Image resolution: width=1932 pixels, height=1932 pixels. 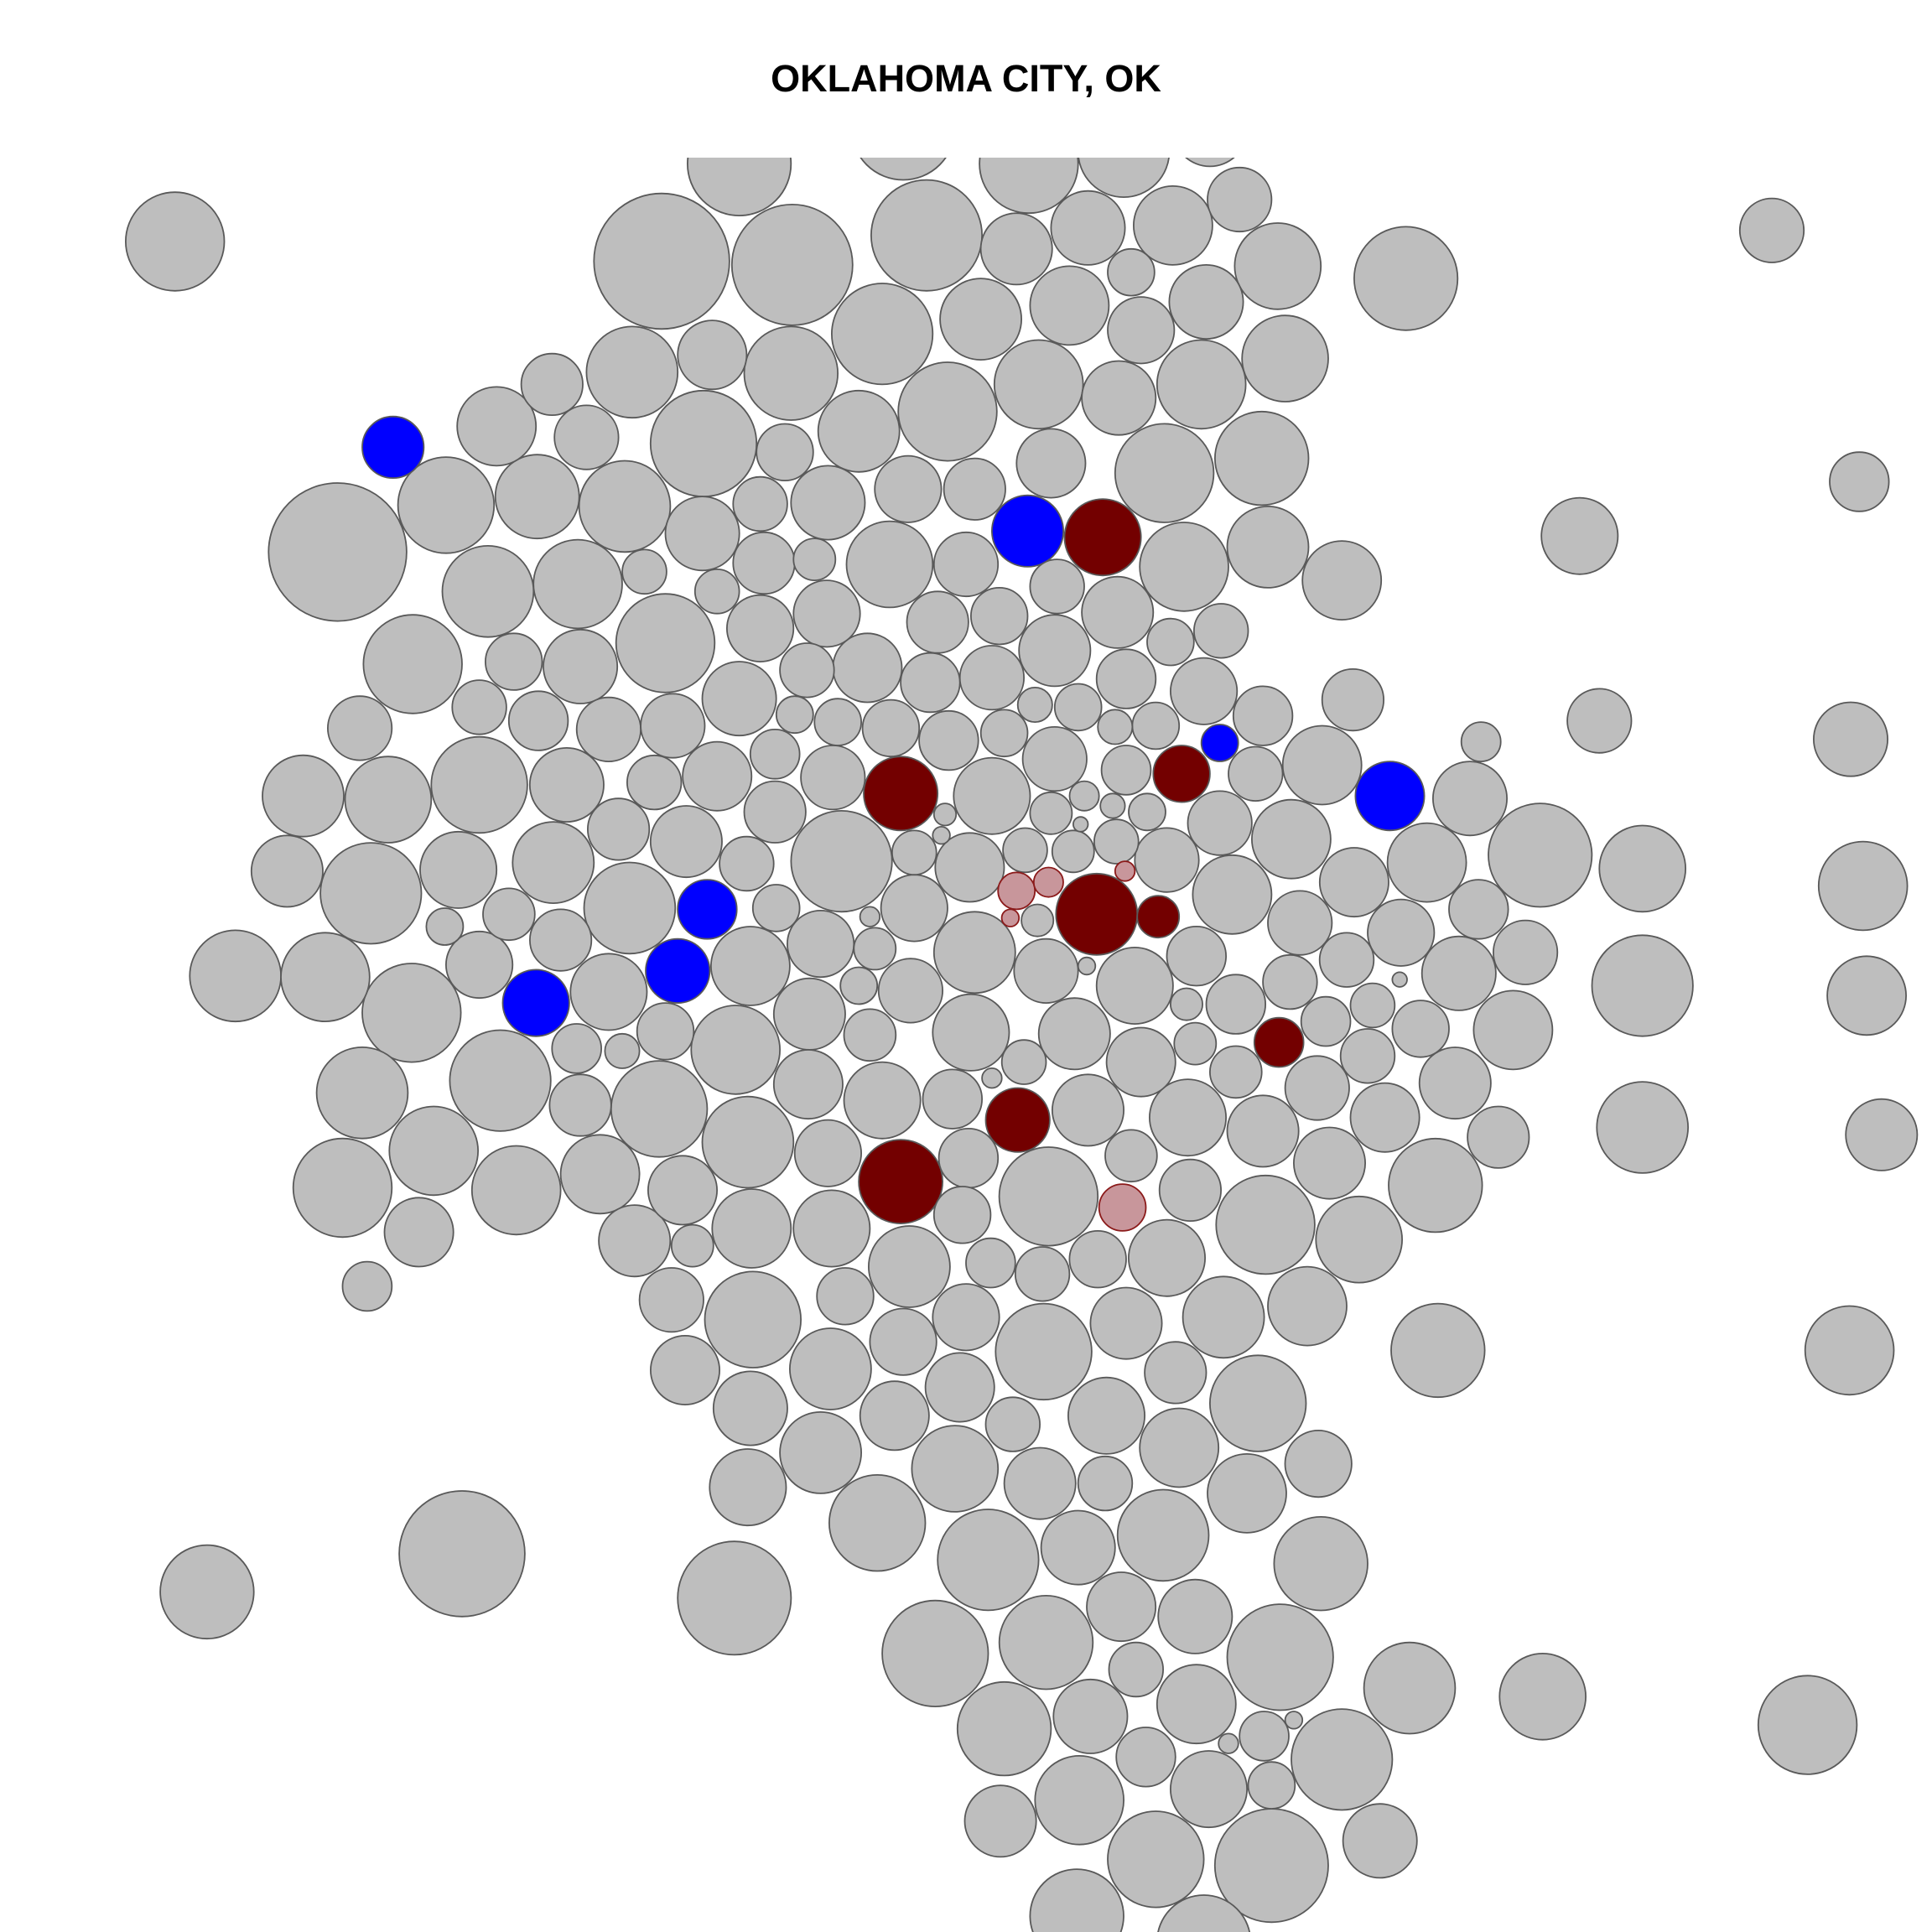 I want to click on tract-bubble-light-red, so click(x=1010, y=917).